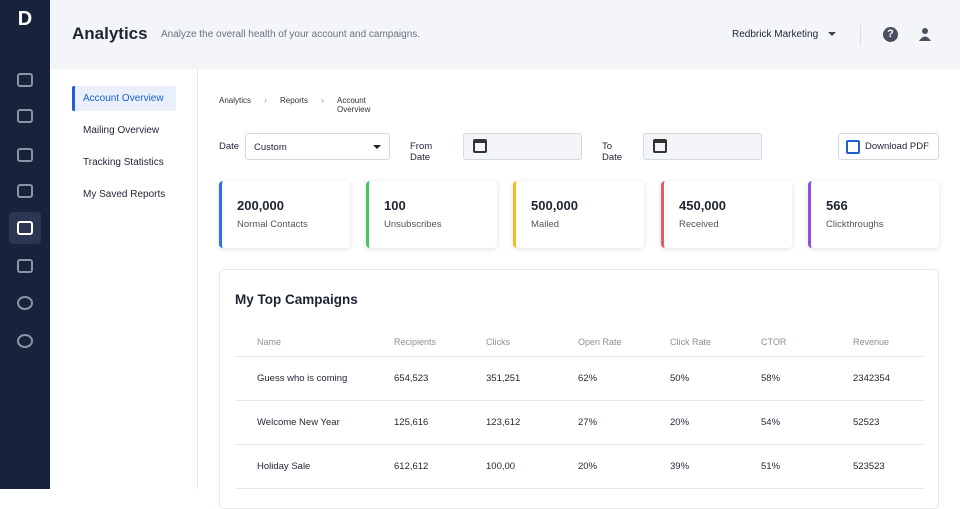  What do you see at coordinates (871, 378) in the screenshot?
I see `table-cell: 2342354` at bounding box center [871, 378].